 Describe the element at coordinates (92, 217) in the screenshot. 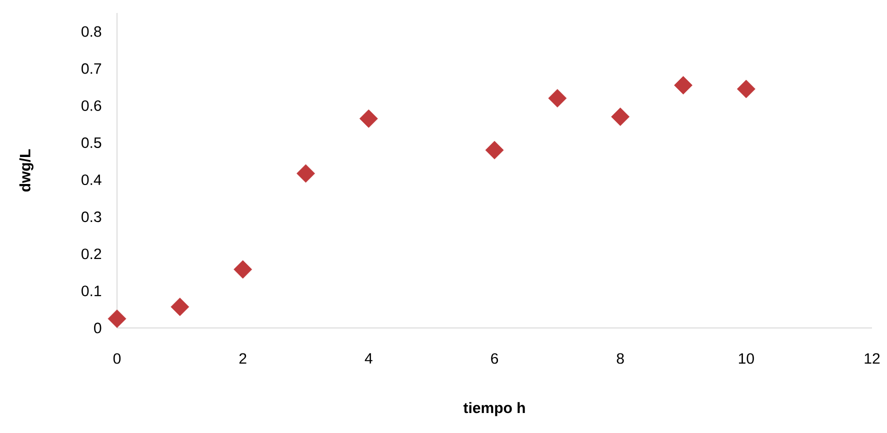

I see `y-tick-label: 0.3` at that location.